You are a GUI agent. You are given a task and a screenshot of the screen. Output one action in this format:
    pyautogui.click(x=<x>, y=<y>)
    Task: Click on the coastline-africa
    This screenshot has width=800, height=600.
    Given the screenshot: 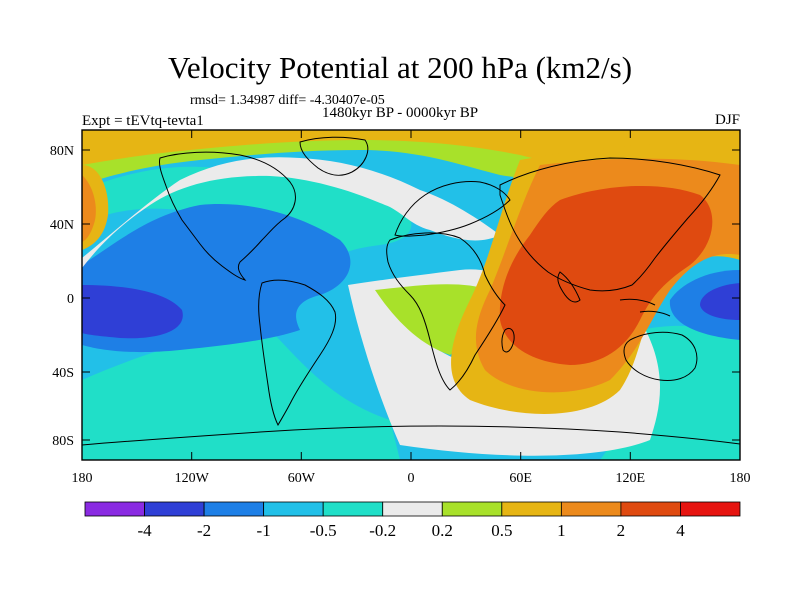 What is the action you would take?
    pyautogui.click(x=446, y=311)
    